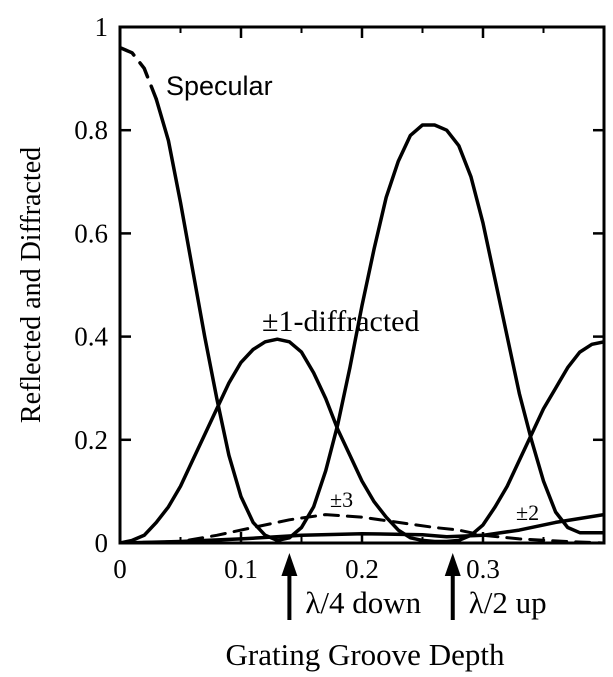 This screenshot has height=677, width=613. Describe the element at coordinates (362, 569) in the screenshot. I see `x-tick-label-2: 0.2` at that location.